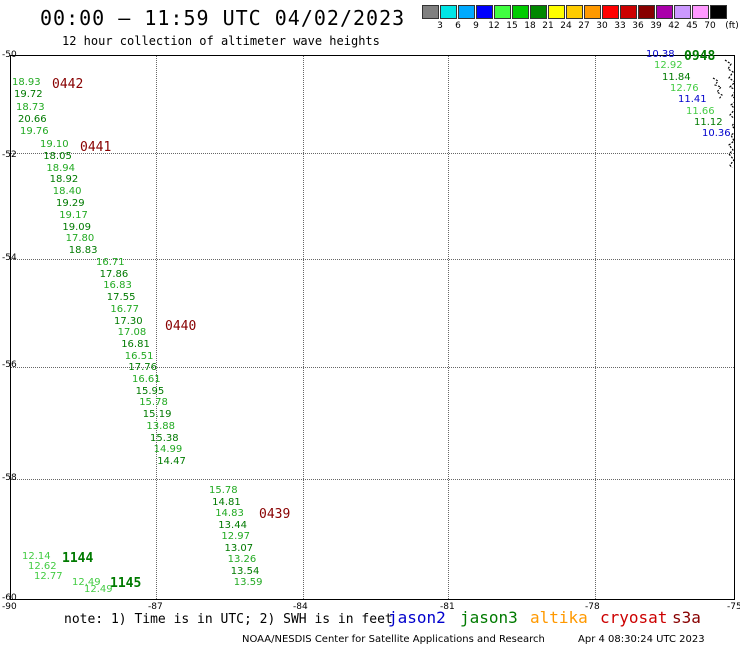 The width and height of the screenshot is (740, 650). What do you see at coordinates (110, 262) in the screenshot?
I see `wave-height-value: 16.71` at bounding box center [110, 262].